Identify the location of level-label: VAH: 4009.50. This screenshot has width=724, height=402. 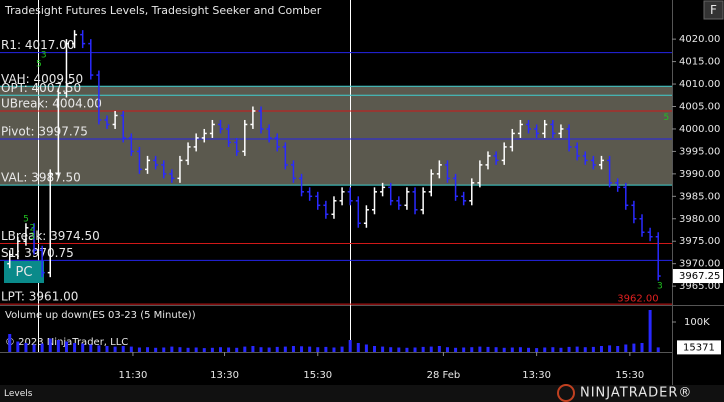
(42, 79).